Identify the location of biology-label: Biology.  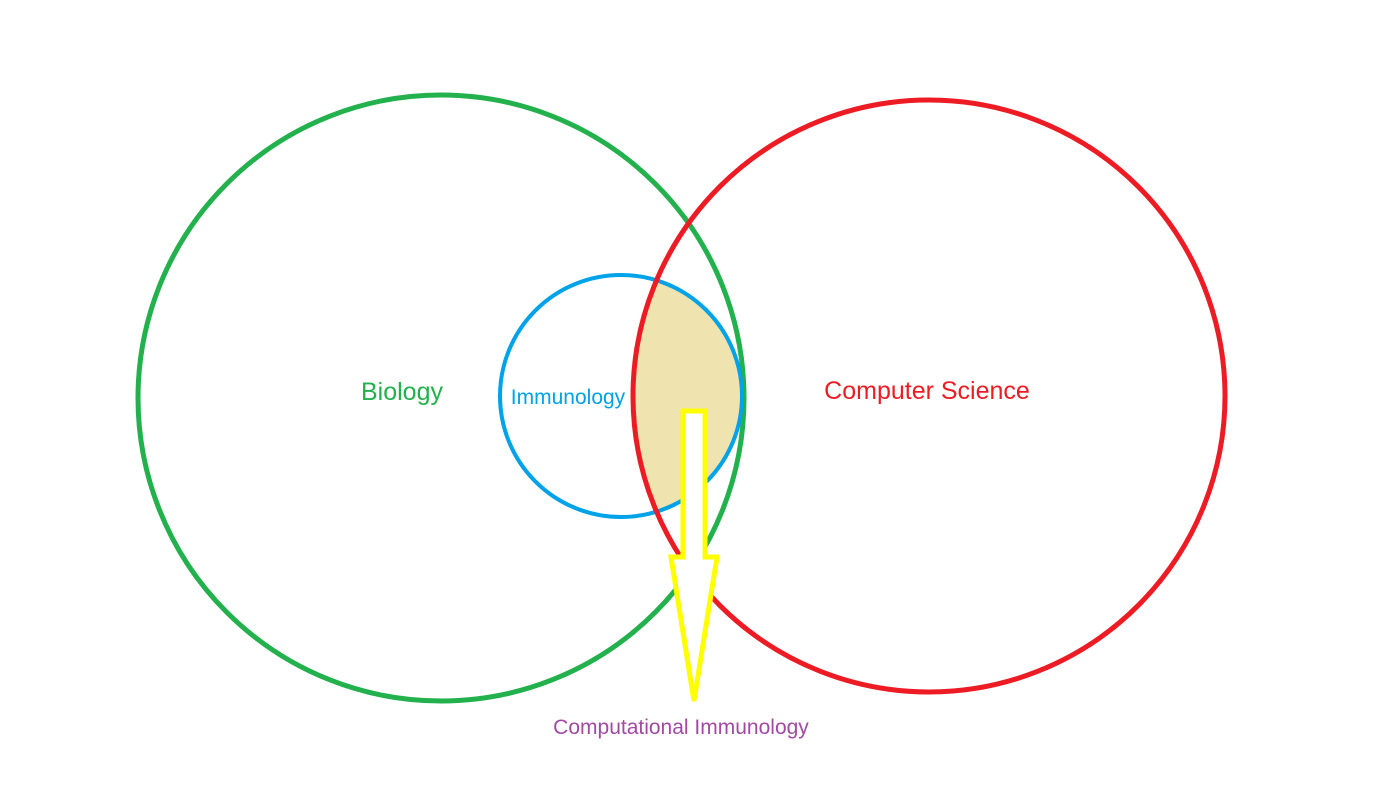
(402, 392).